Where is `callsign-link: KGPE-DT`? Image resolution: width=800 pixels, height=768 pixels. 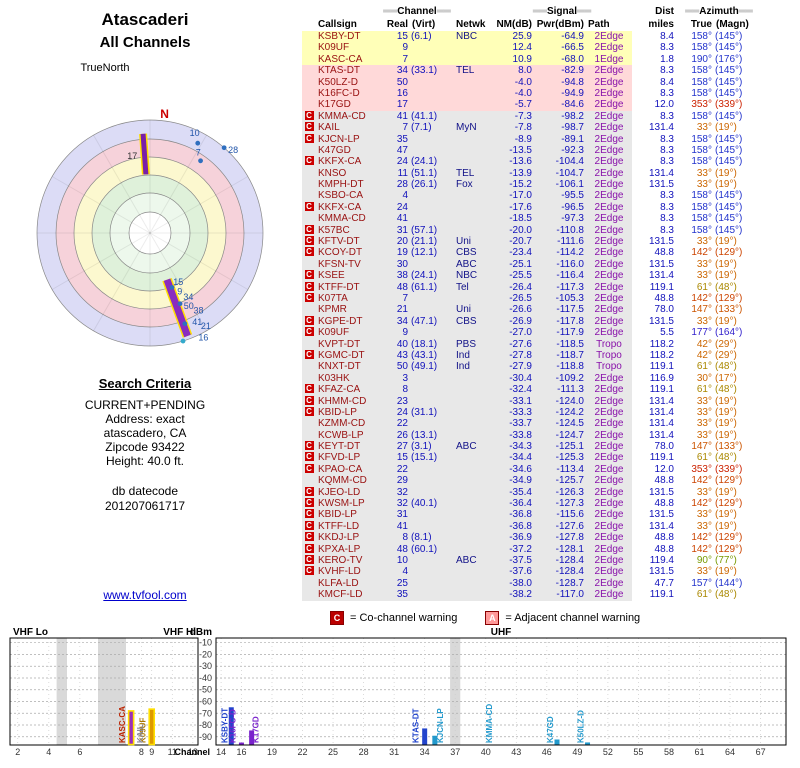 callsign-link: KGPE-DT is located at coordinates (348, 321).